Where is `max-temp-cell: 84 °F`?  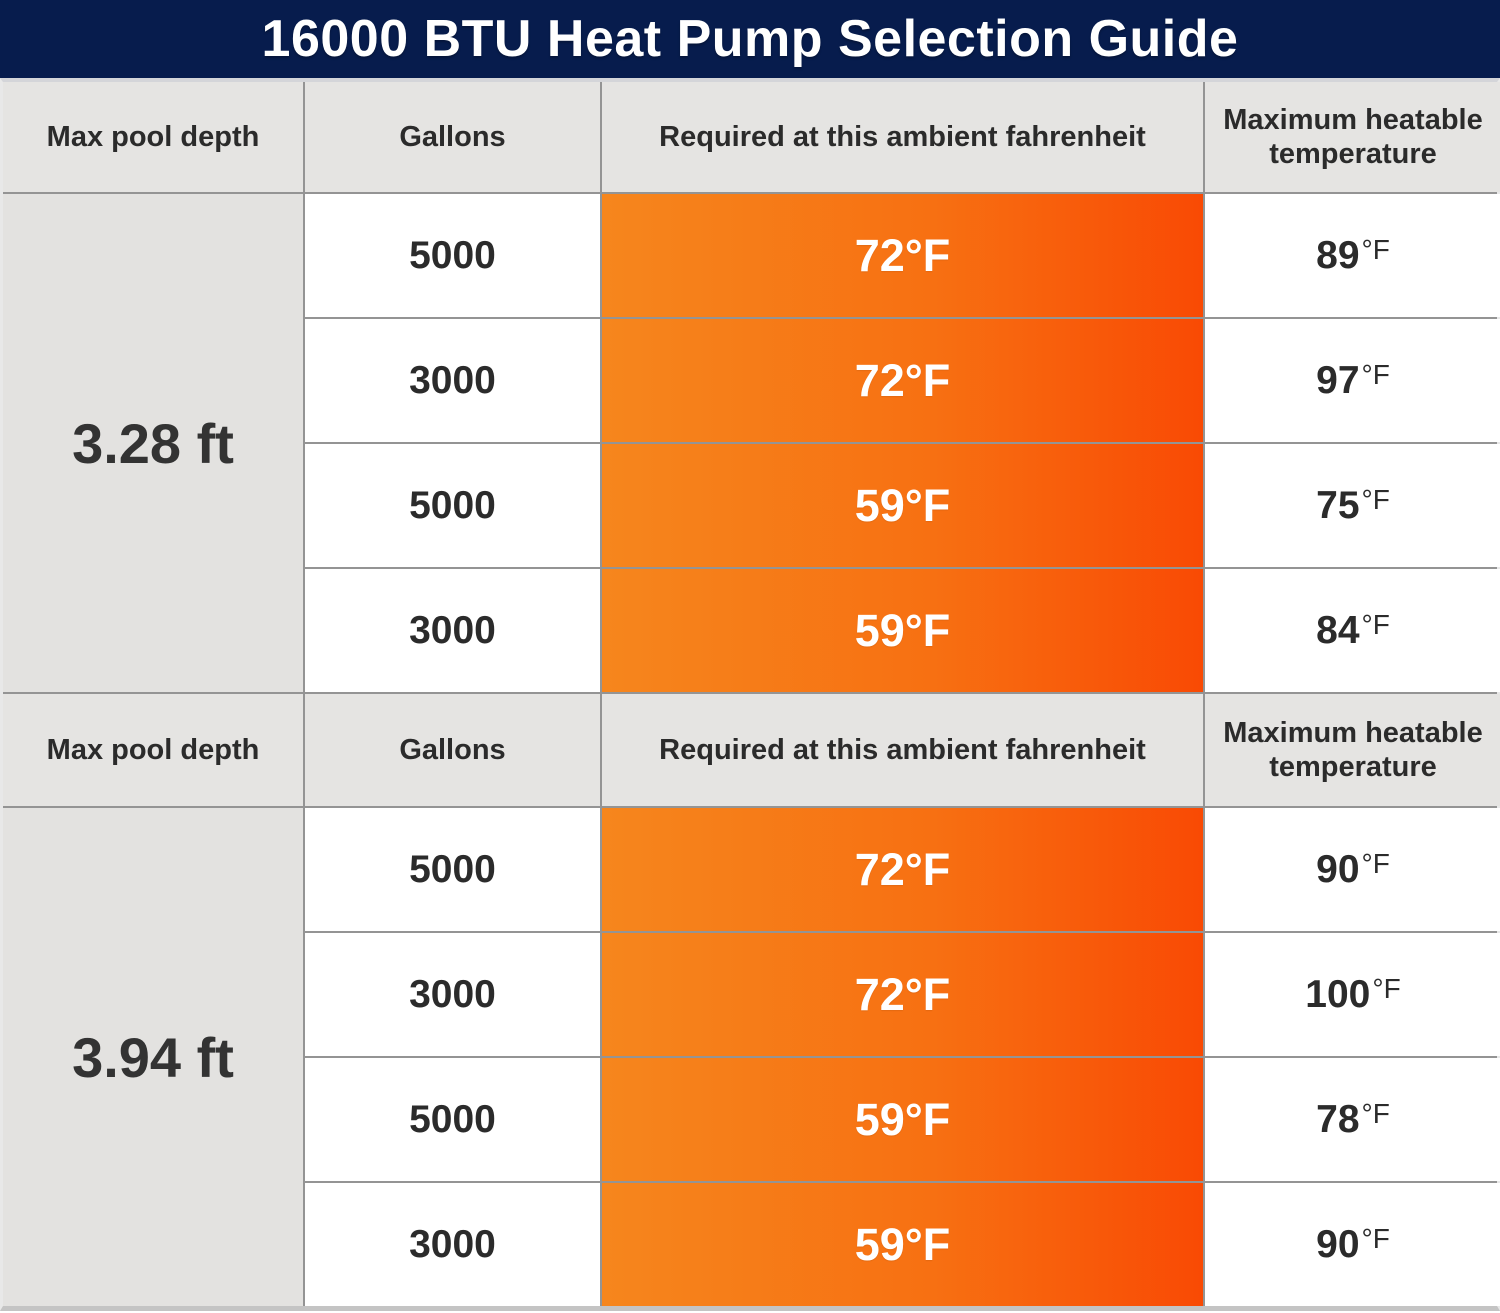 max-temp-cell: 84 °F is located at coordinates (1352, 630).